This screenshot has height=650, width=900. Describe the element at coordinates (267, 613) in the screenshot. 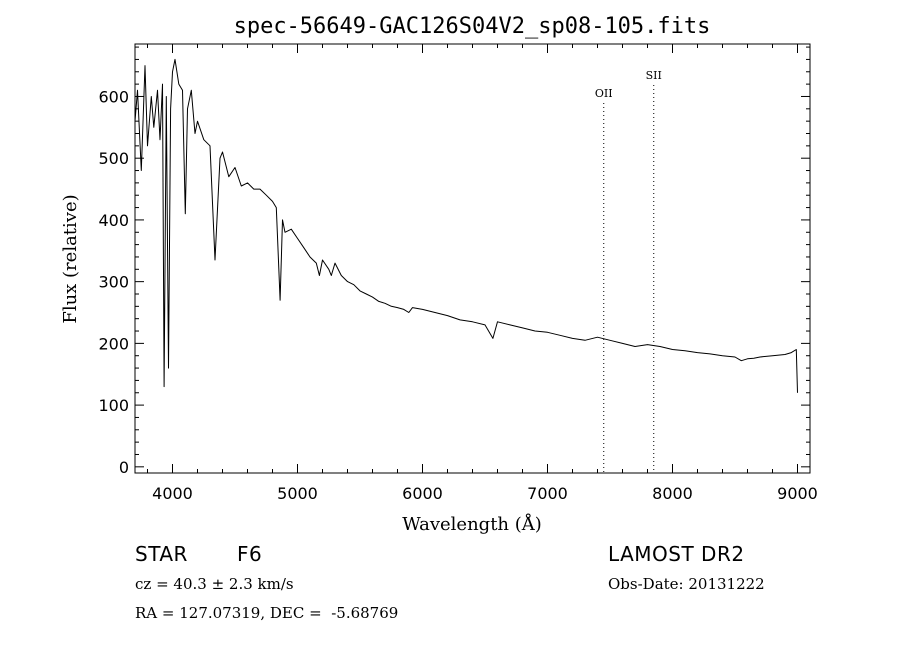

I see `coordinates-label: RA = 127.07319, DEC = -5.68769` at that location.